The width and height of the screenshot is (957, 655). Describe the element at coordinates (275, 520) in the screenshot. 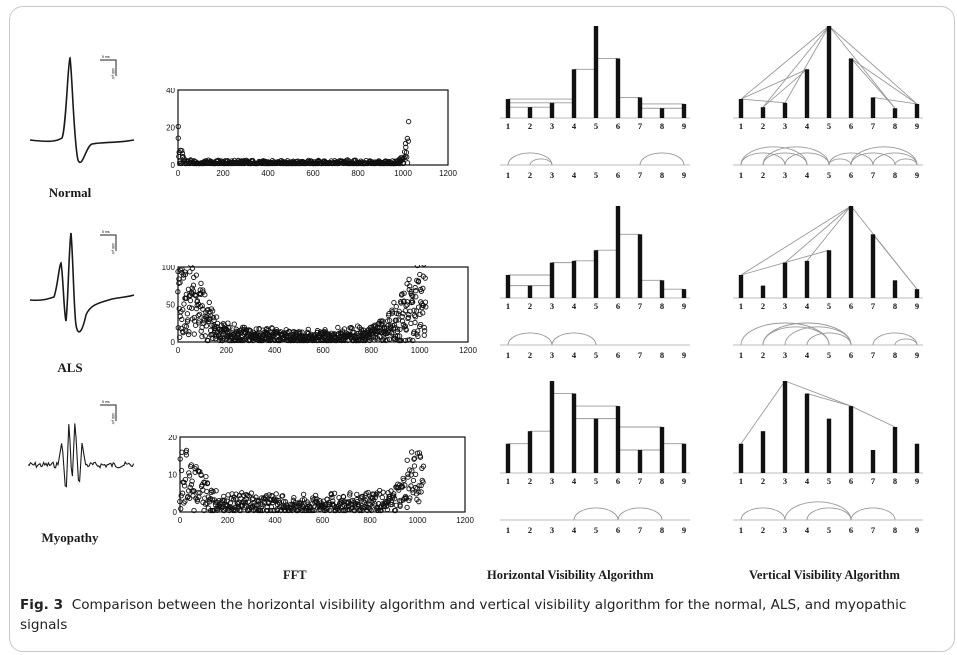

I see `fft-x-tick-label: 400` at that location.